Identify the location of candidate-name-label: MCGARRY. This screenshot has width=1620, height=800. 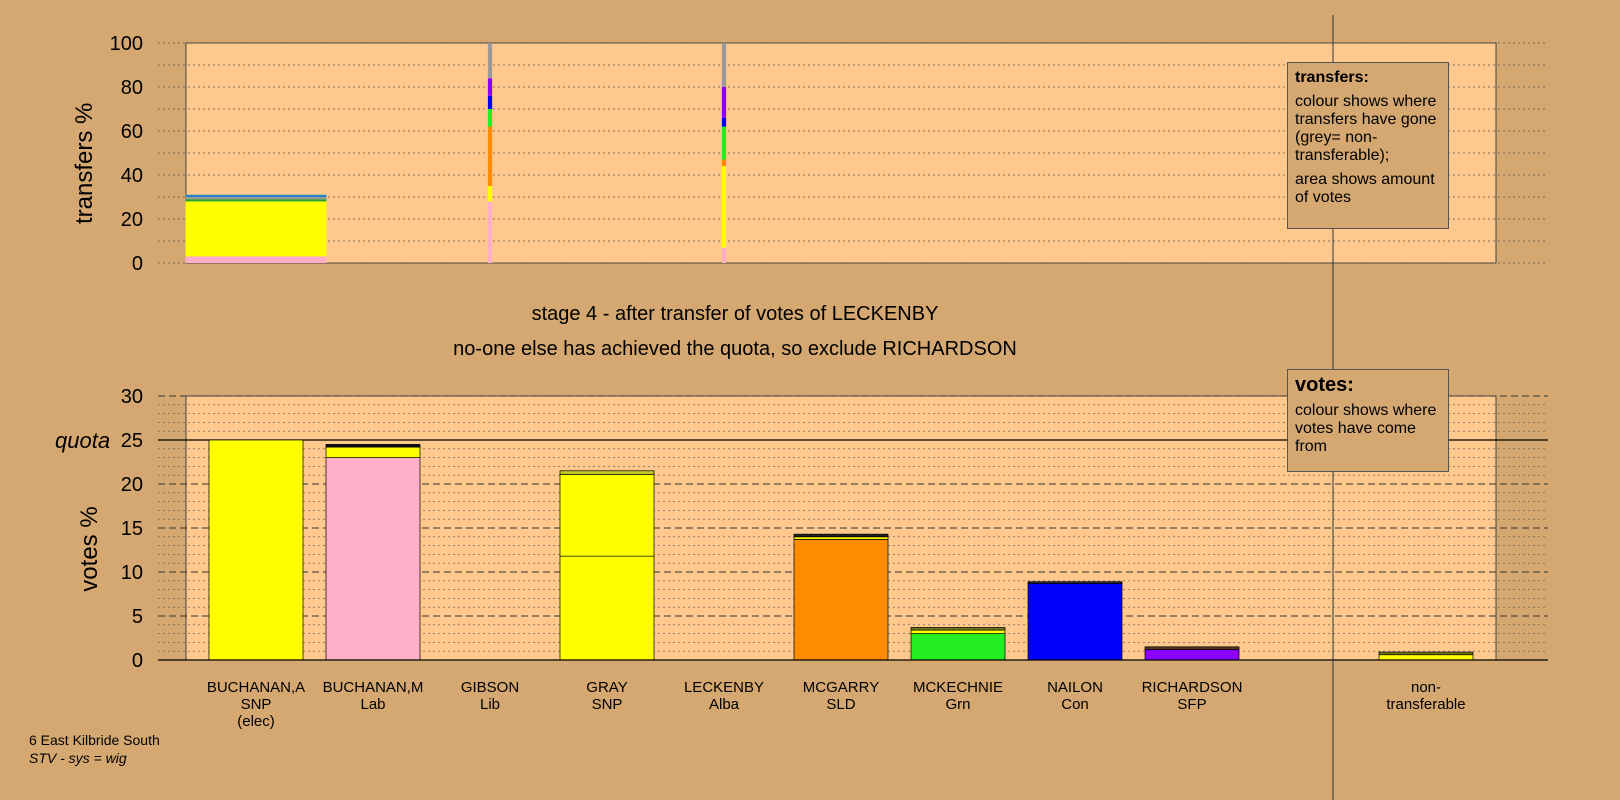
(841, 687).